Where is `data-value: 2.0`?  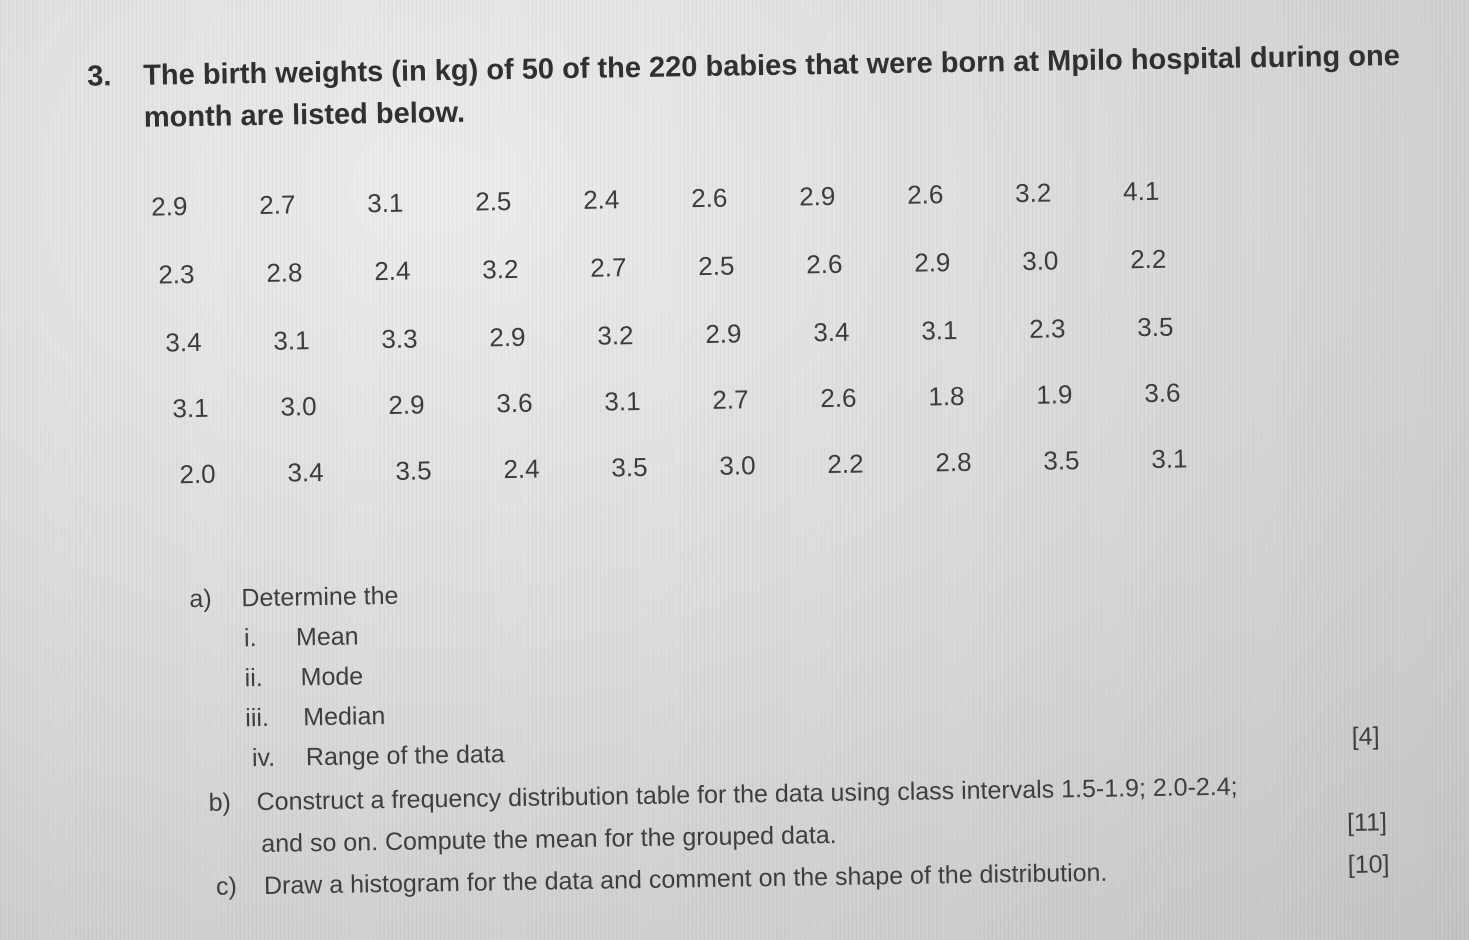 data-value: 2.0 is located at coordinates (197, 474).